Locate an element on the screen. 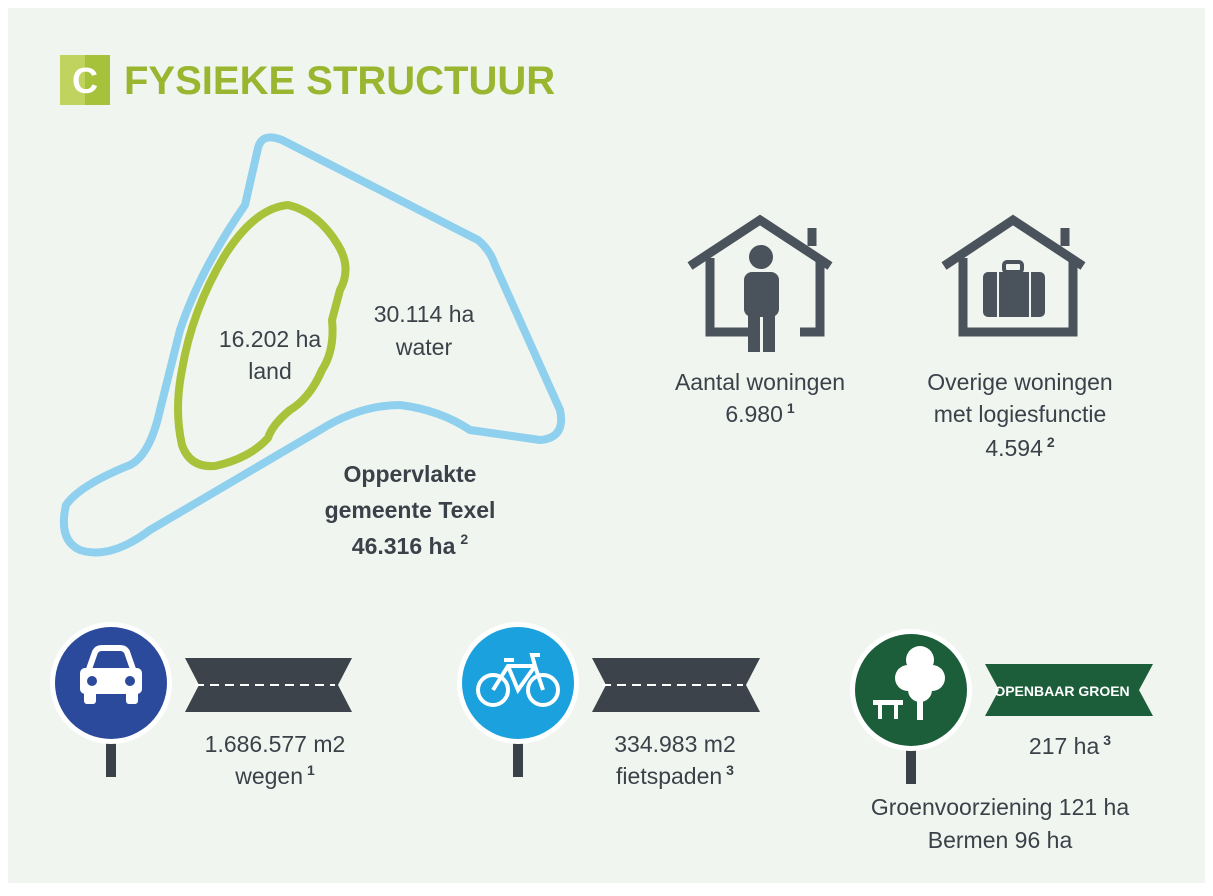 Image resolution: width=1213 pixels, height=896 pixels. land-label: land is located at coordinates (269, 371).